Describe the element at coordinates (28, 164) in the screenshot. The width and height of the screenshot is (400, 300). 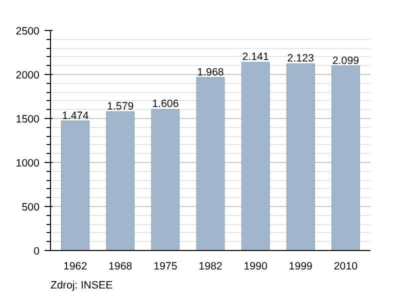
I see `y-tick-label: 1000` at that location.